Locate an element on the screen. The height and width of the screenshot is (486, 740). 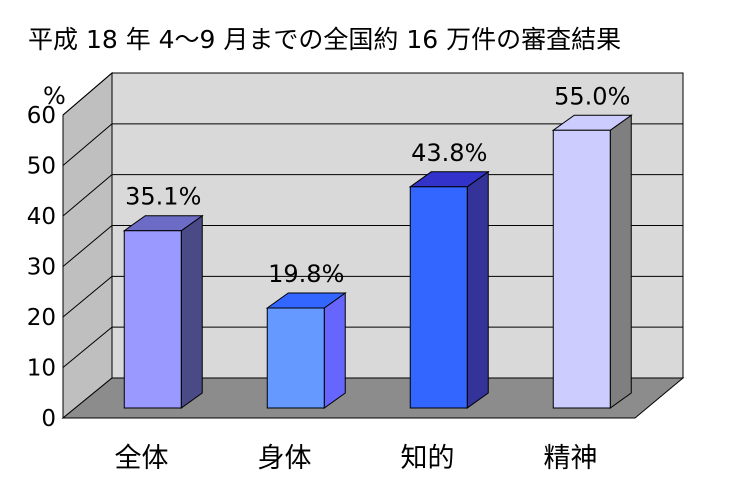
x-tick-label: 全体 is located at coordinates (142, 458).